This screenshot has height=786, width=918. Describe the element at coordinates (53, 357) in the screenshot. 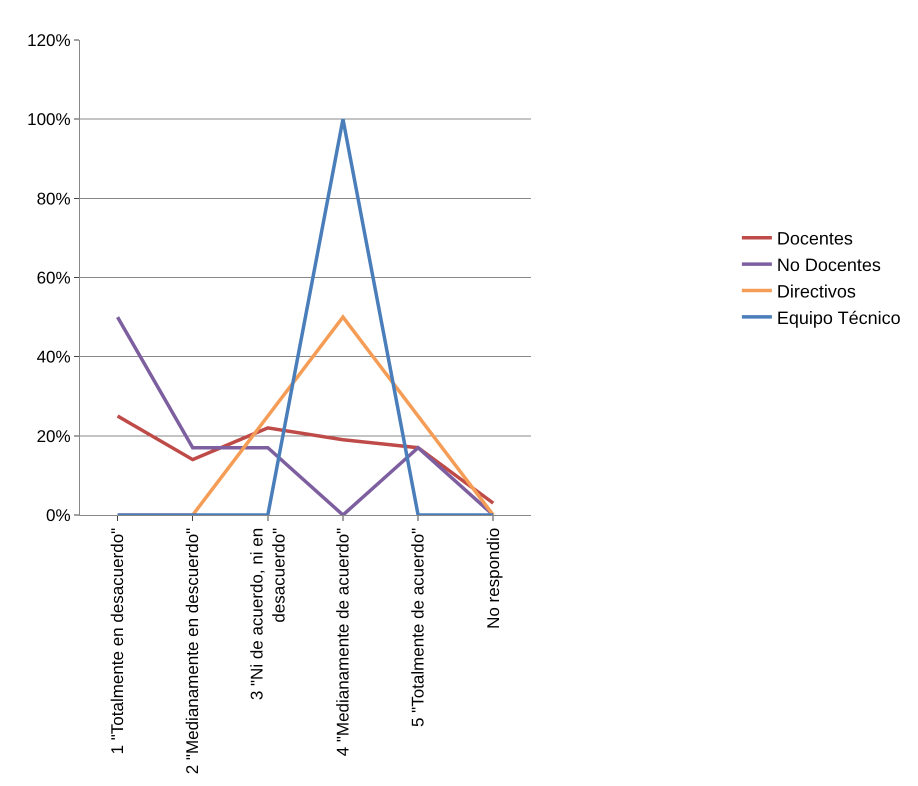

I see `y-tick-label: 40%` at that location.